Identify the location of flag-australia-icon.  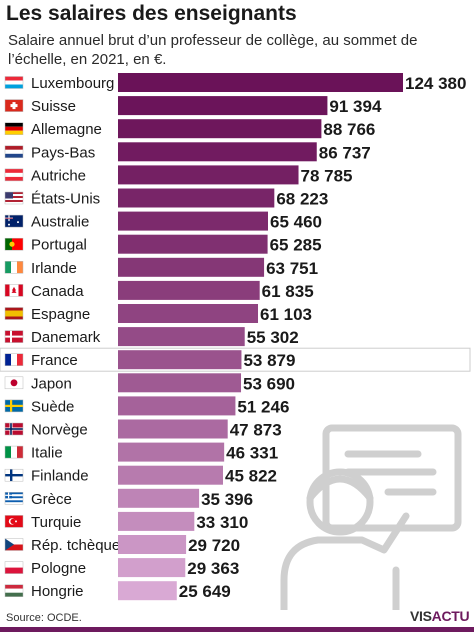
(14, 221).